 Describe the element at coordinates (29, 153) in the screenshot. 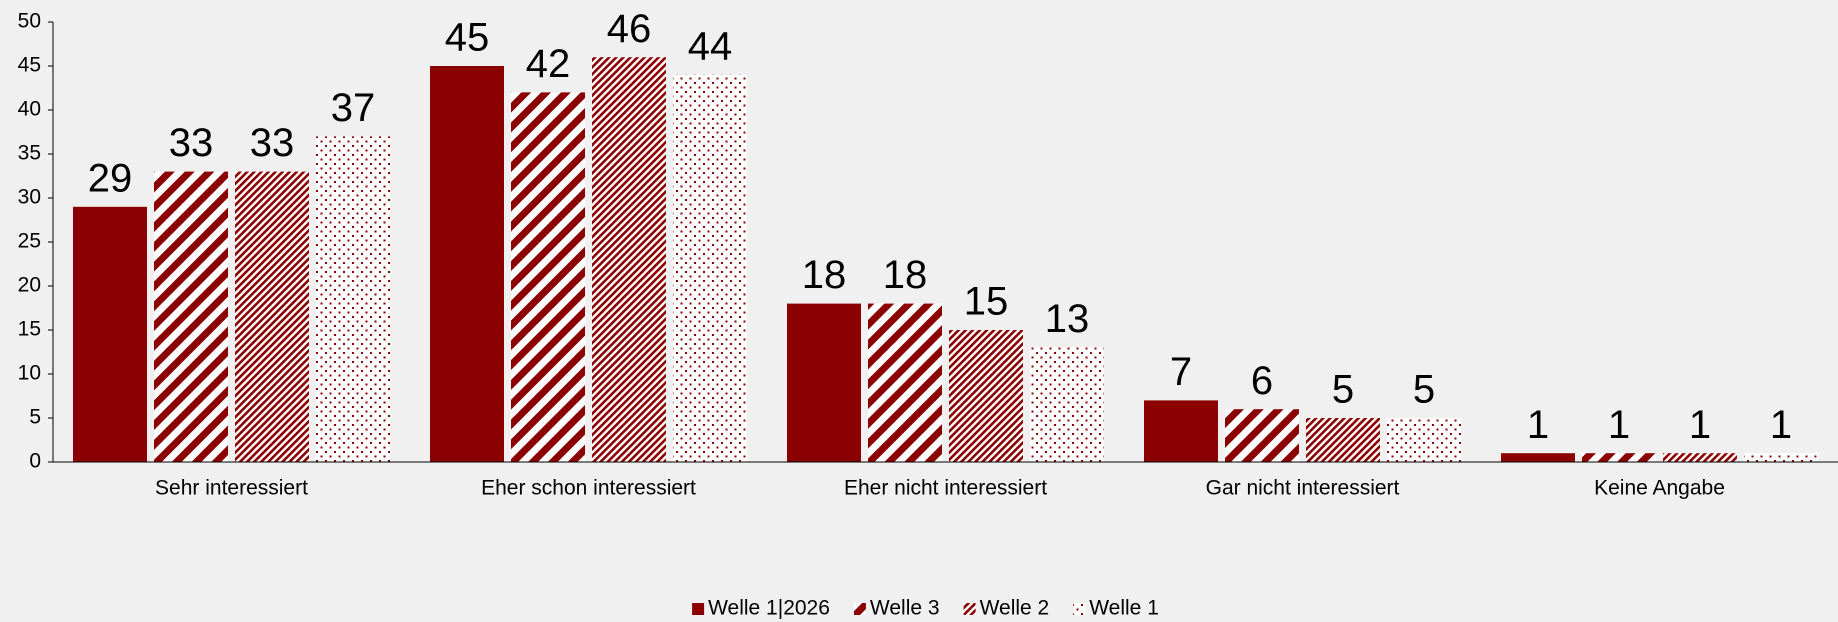

I see `y-tick-label: 35` at that location.